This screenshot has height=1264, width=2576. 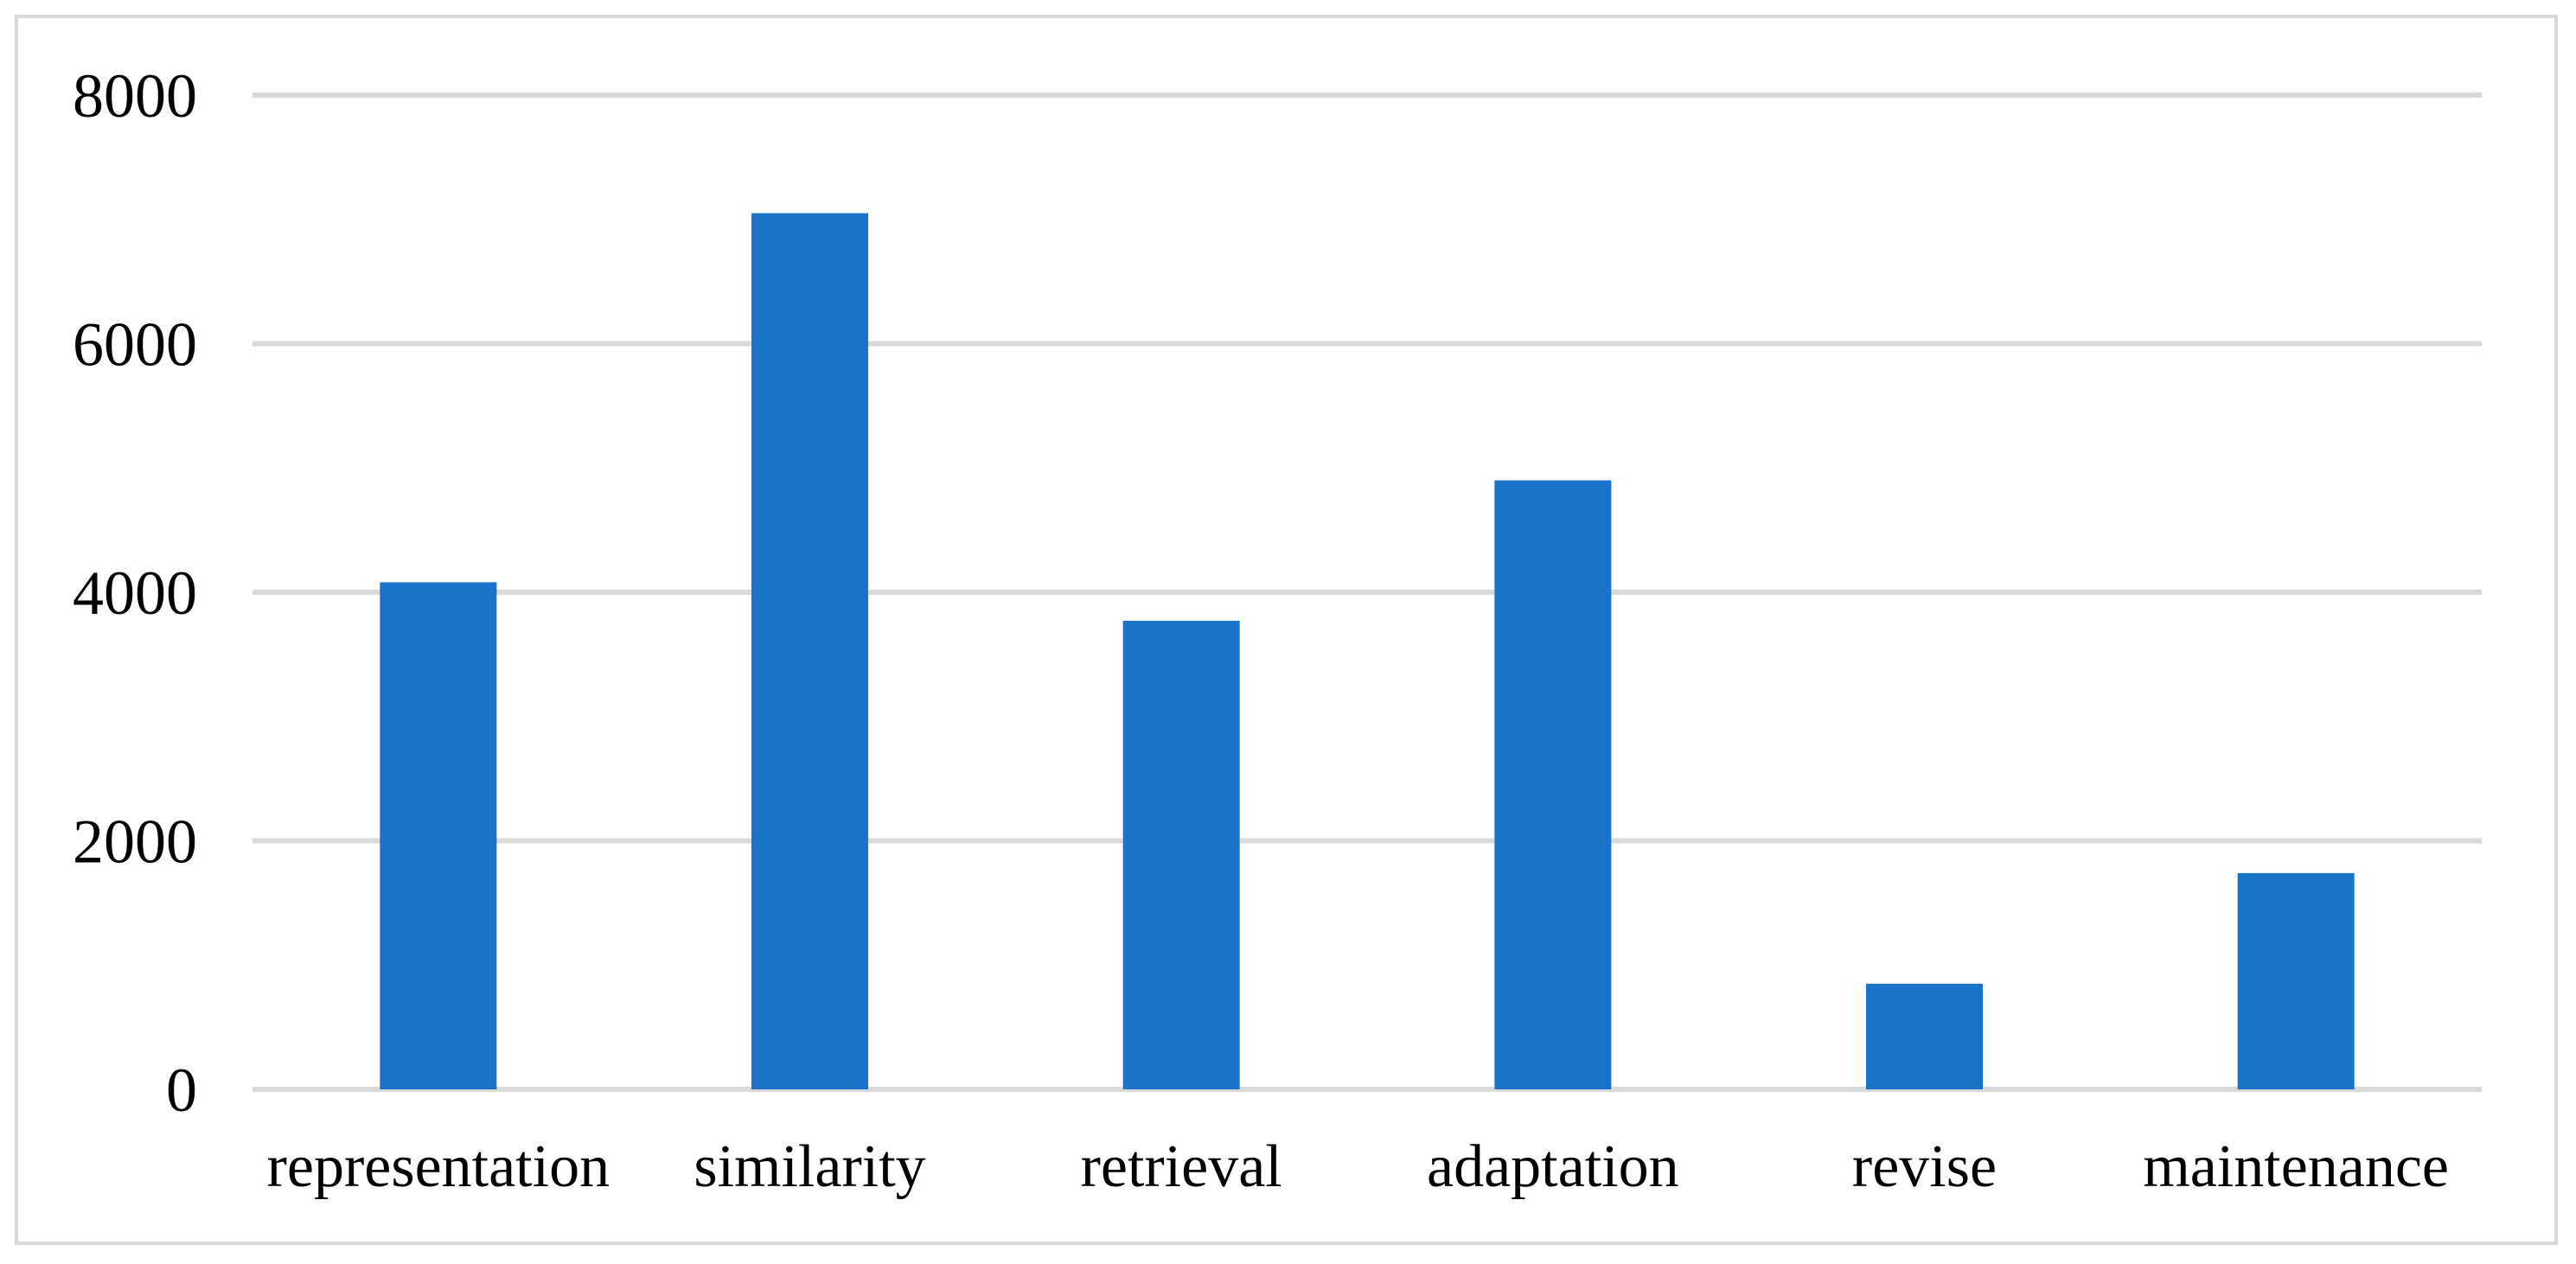 What do you see at coordinates (809, 651) in the screenshot?
I see `bar-similarity` at bounding box center [809, 651].